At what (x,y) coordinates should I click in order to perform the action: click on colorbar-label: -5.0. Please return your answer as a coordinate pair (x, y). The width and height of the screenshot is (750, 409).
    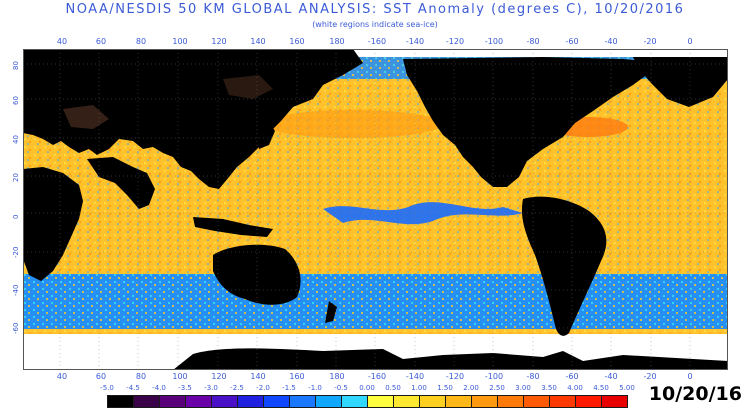
    Looking at the image, I should click on (107, 388).